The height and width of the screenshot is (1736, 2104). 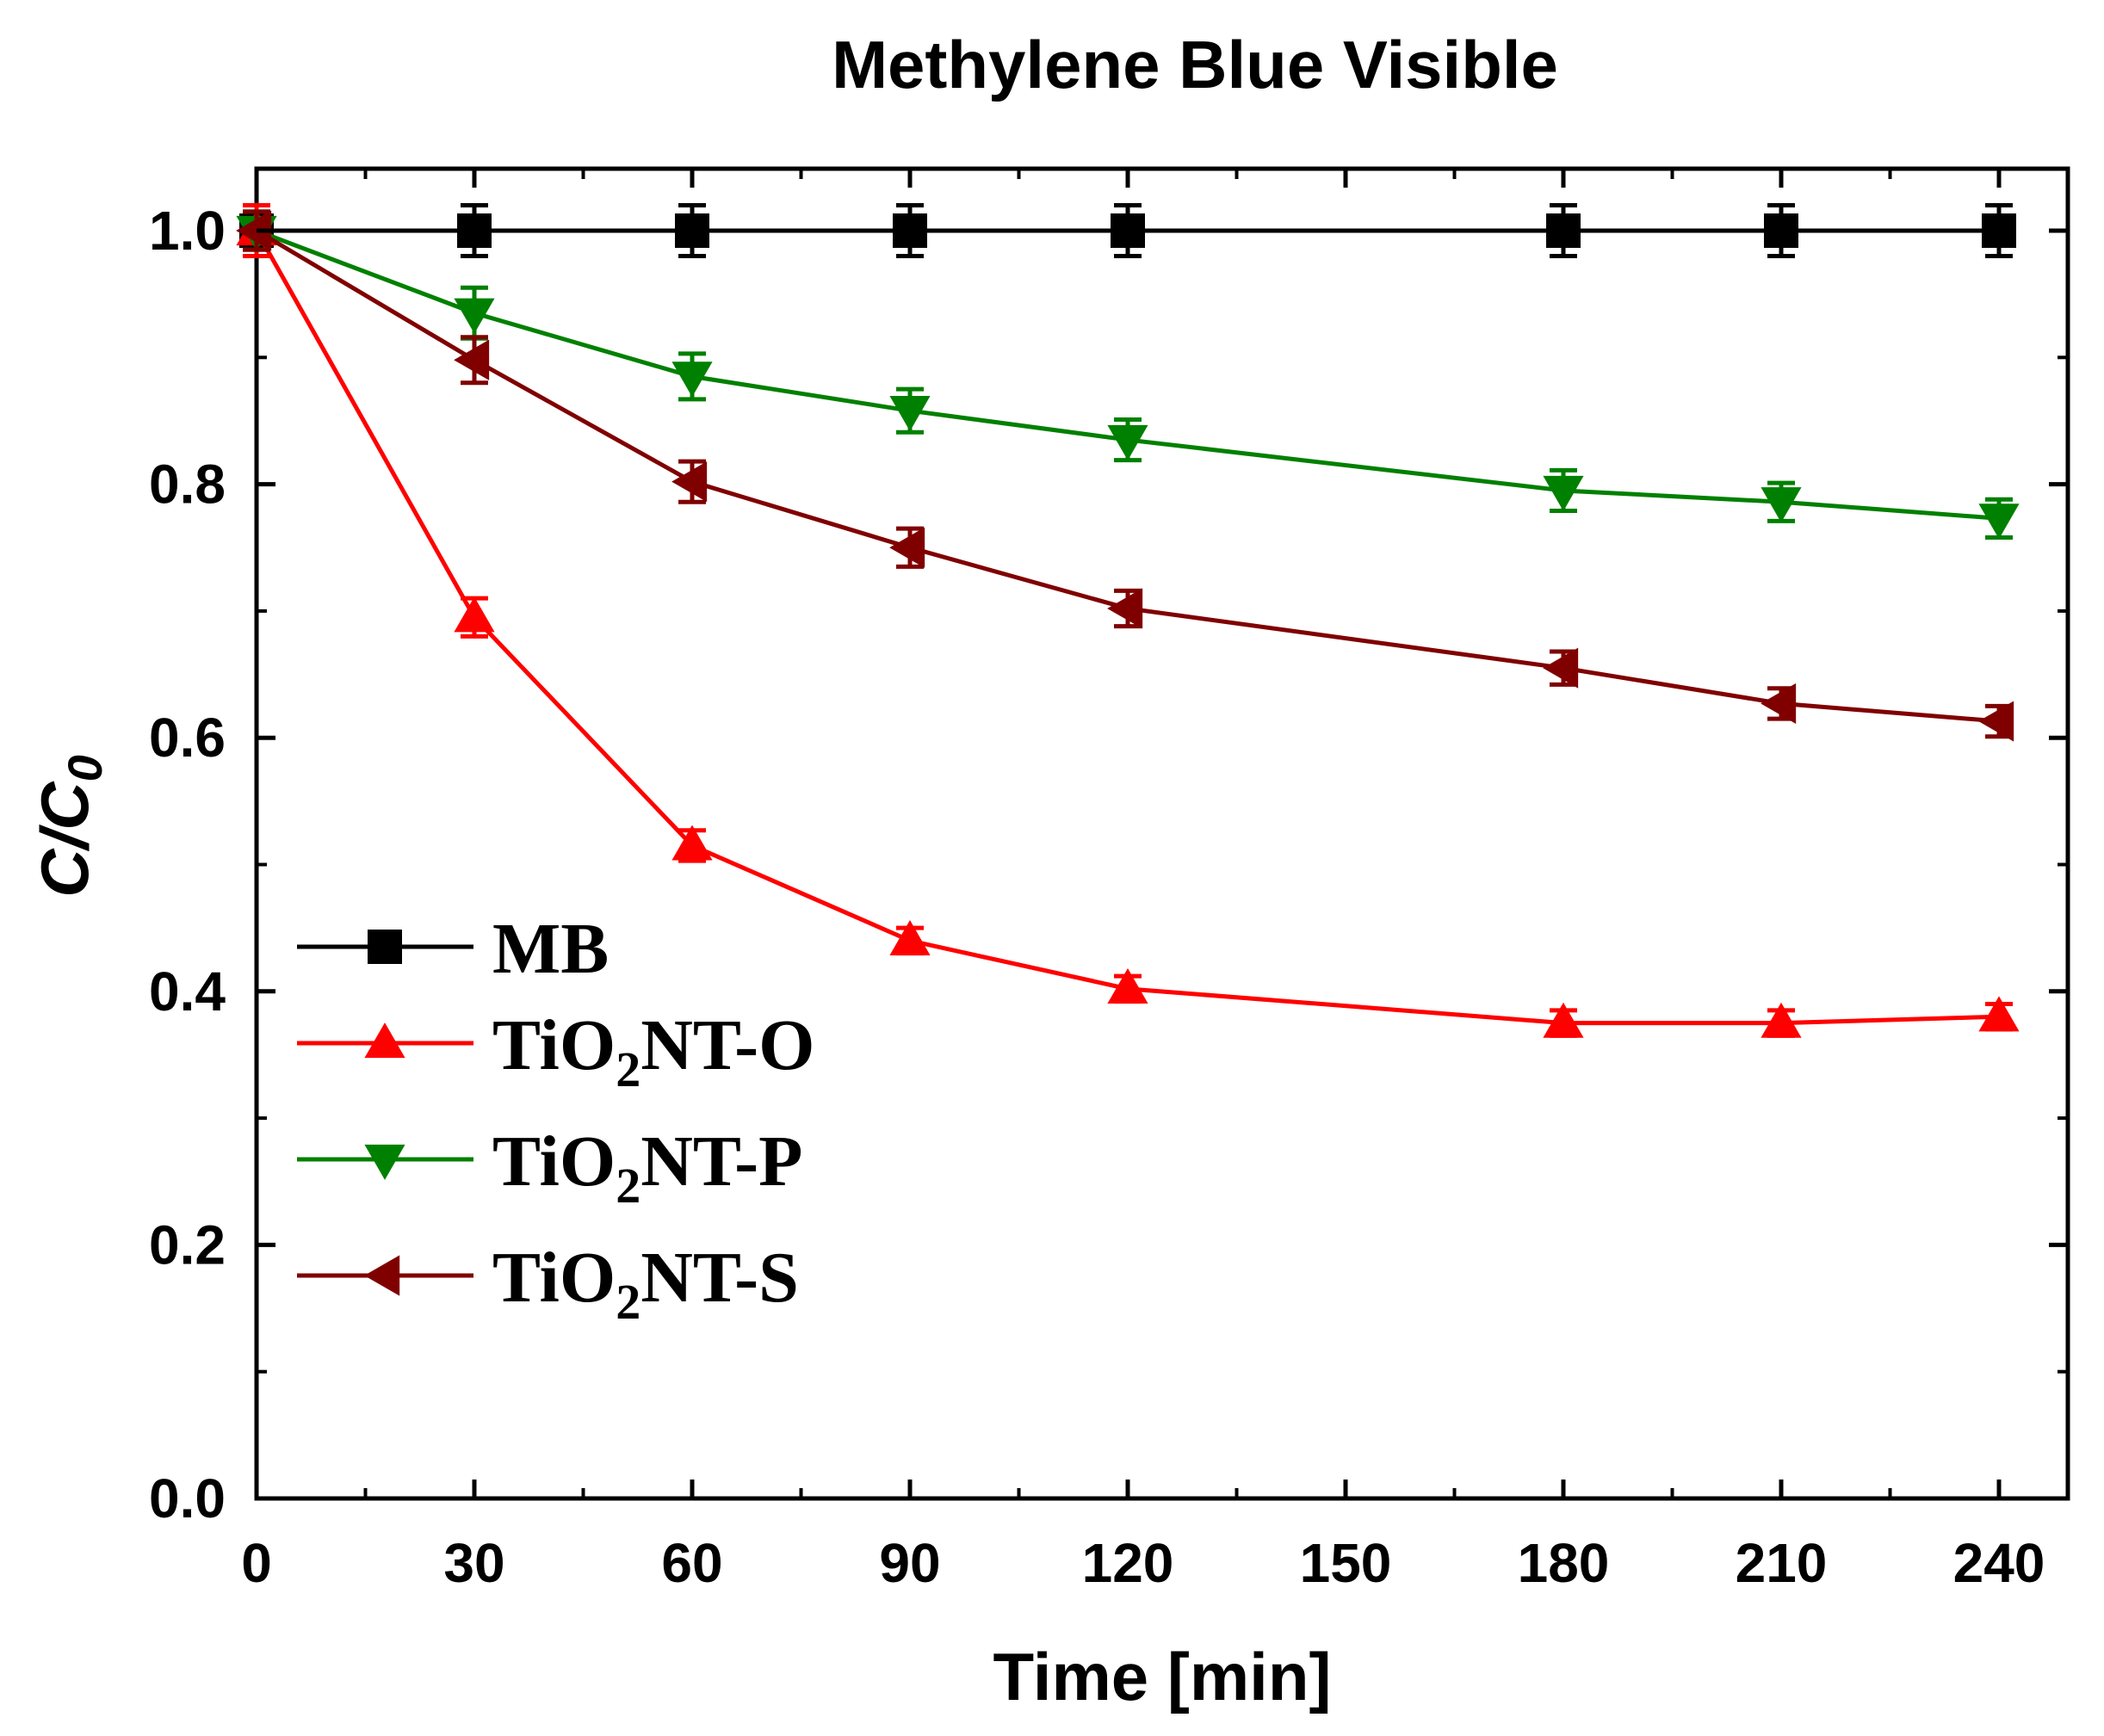 What do you see at coordinates (64, 839) in the screenshot?
I see `y-axis-label-main: C/C` at bounding box center [64, 839].